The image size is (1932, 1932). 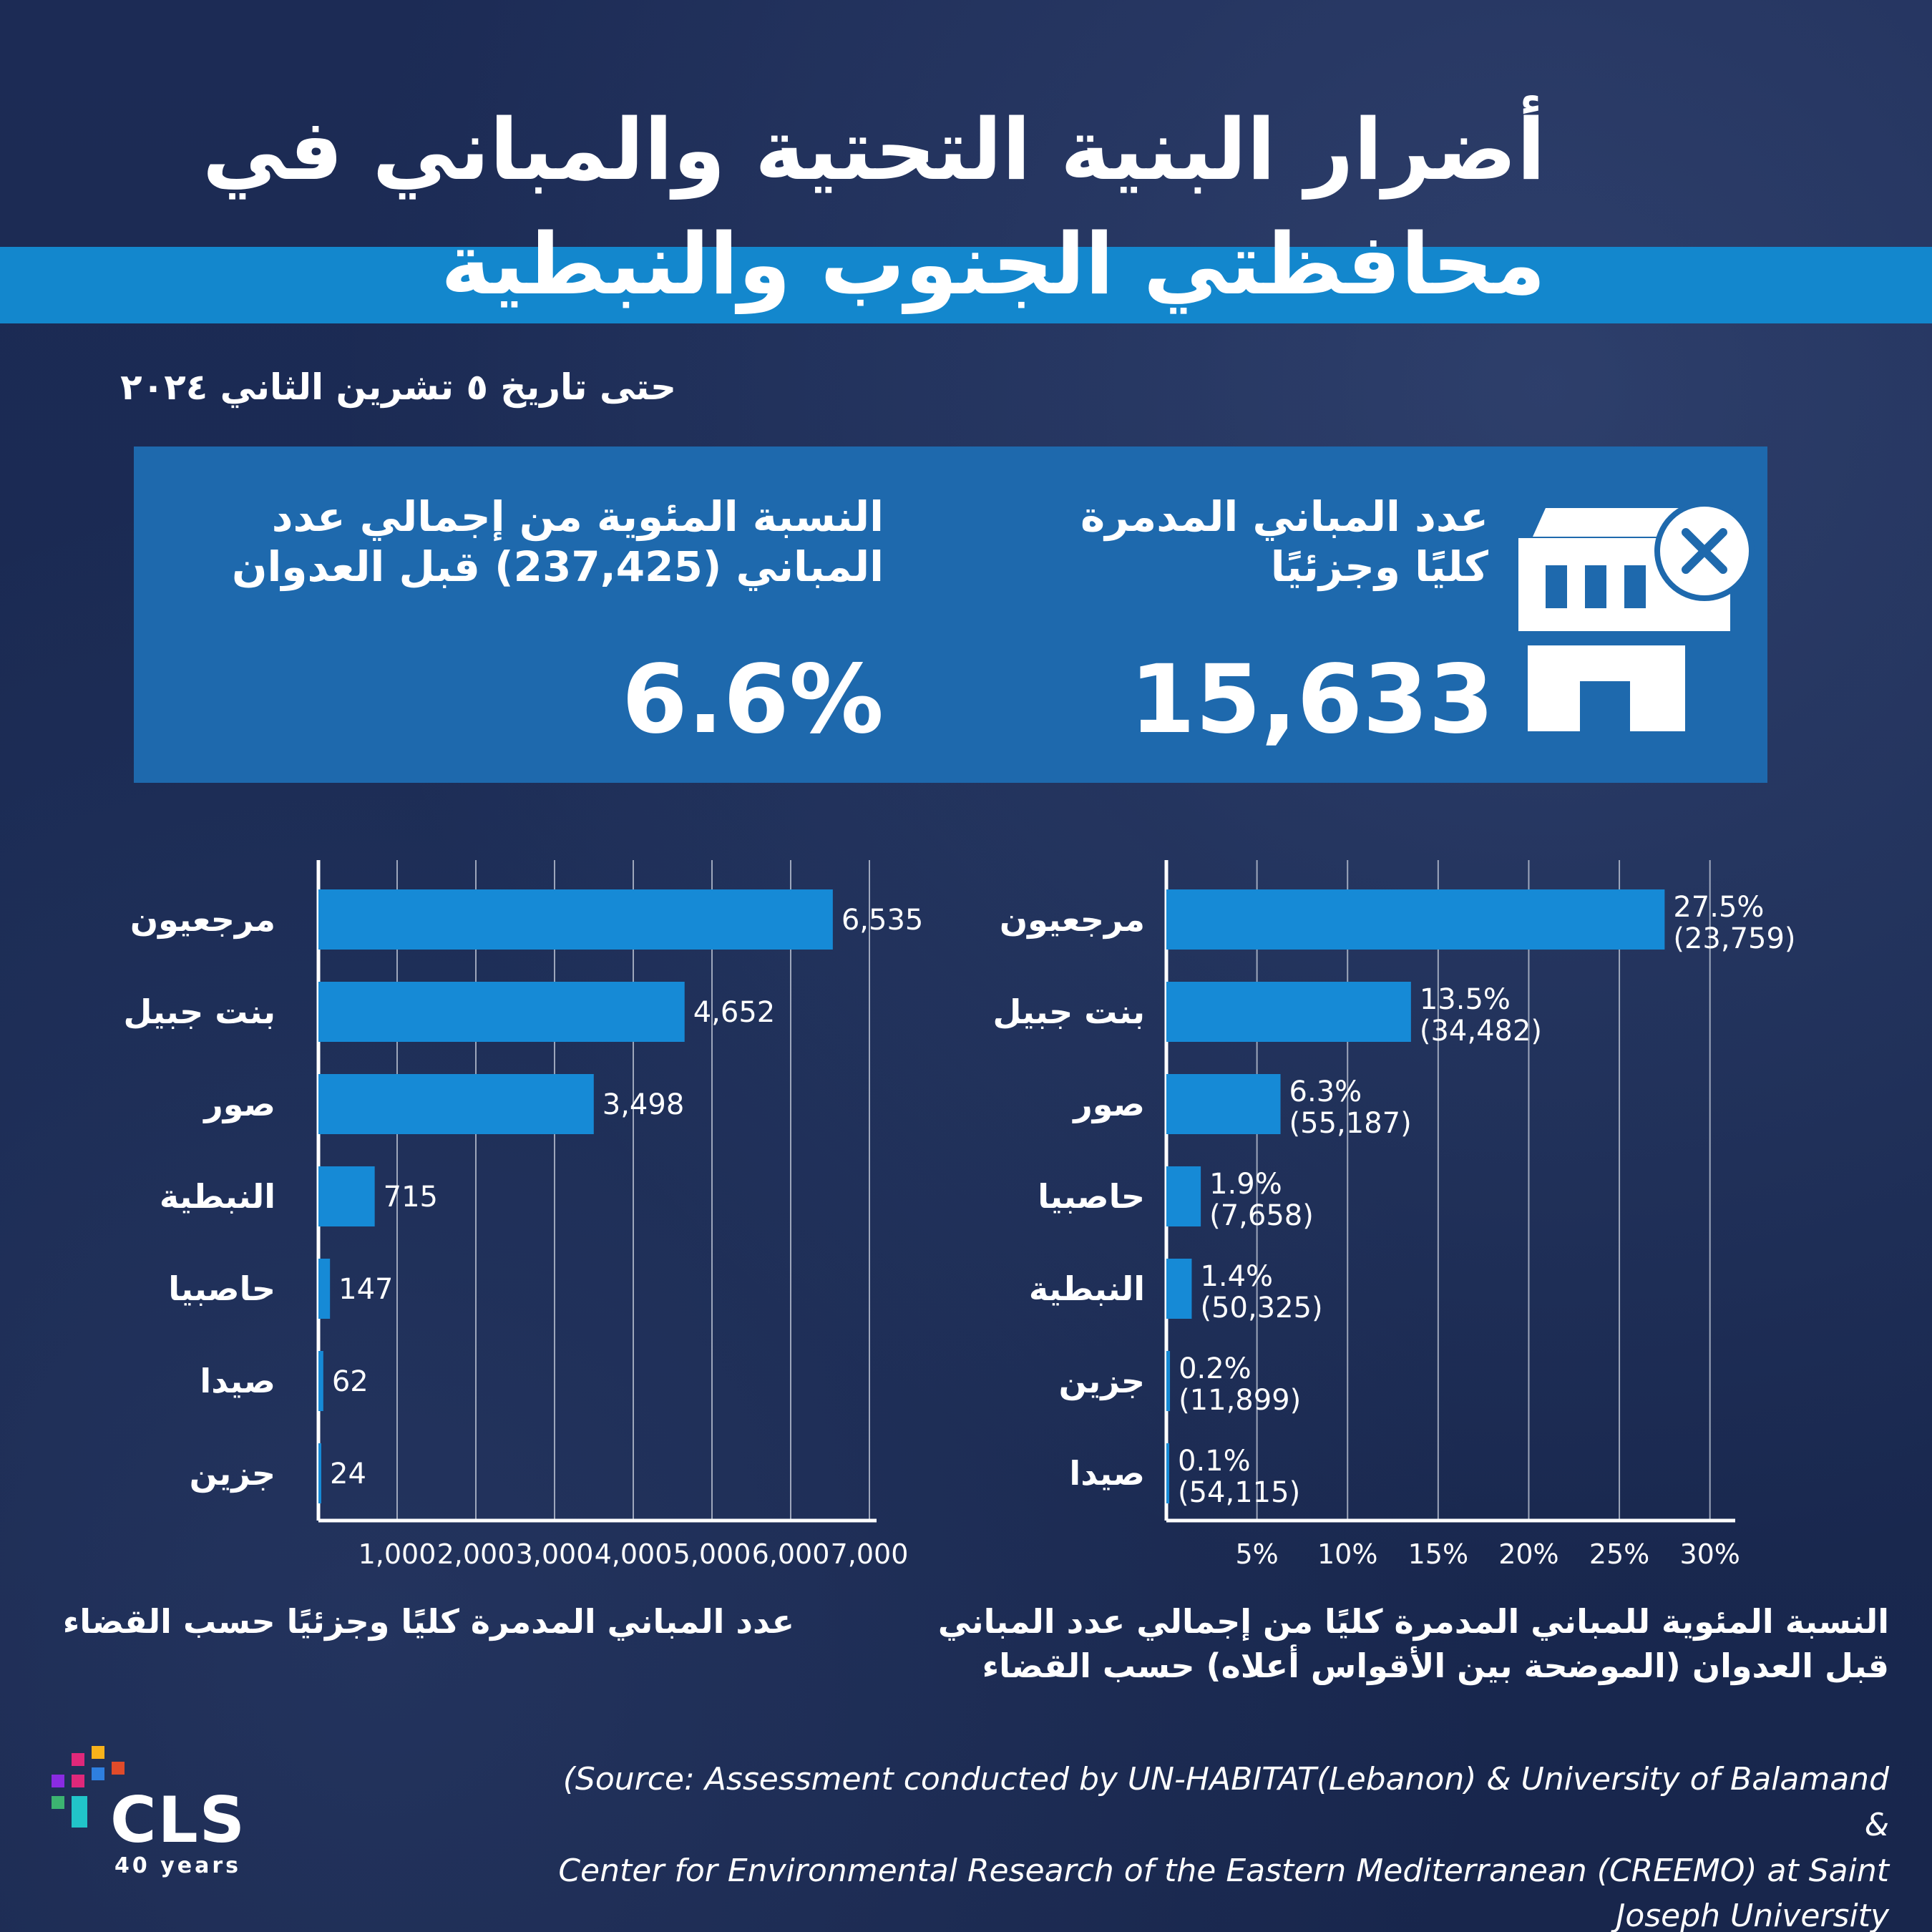 I want to click on x-tick-label: 4,000, so click(x=634, y=1554).